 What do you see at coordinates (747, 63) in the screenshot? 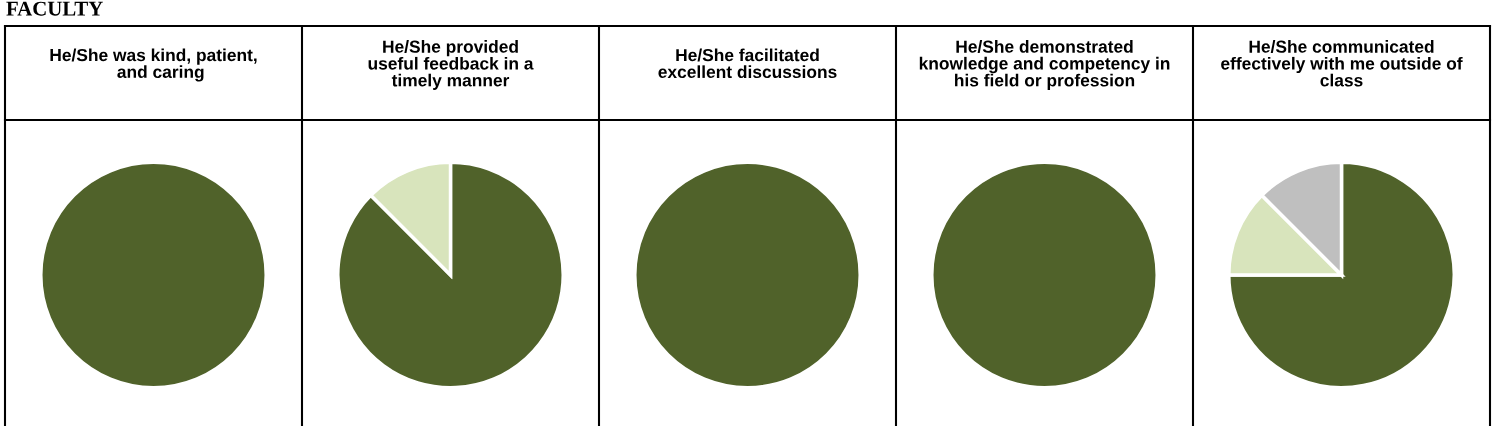
I see `chart-title: He/She facilitated excellent discussions` at bounding box center [747, 63].